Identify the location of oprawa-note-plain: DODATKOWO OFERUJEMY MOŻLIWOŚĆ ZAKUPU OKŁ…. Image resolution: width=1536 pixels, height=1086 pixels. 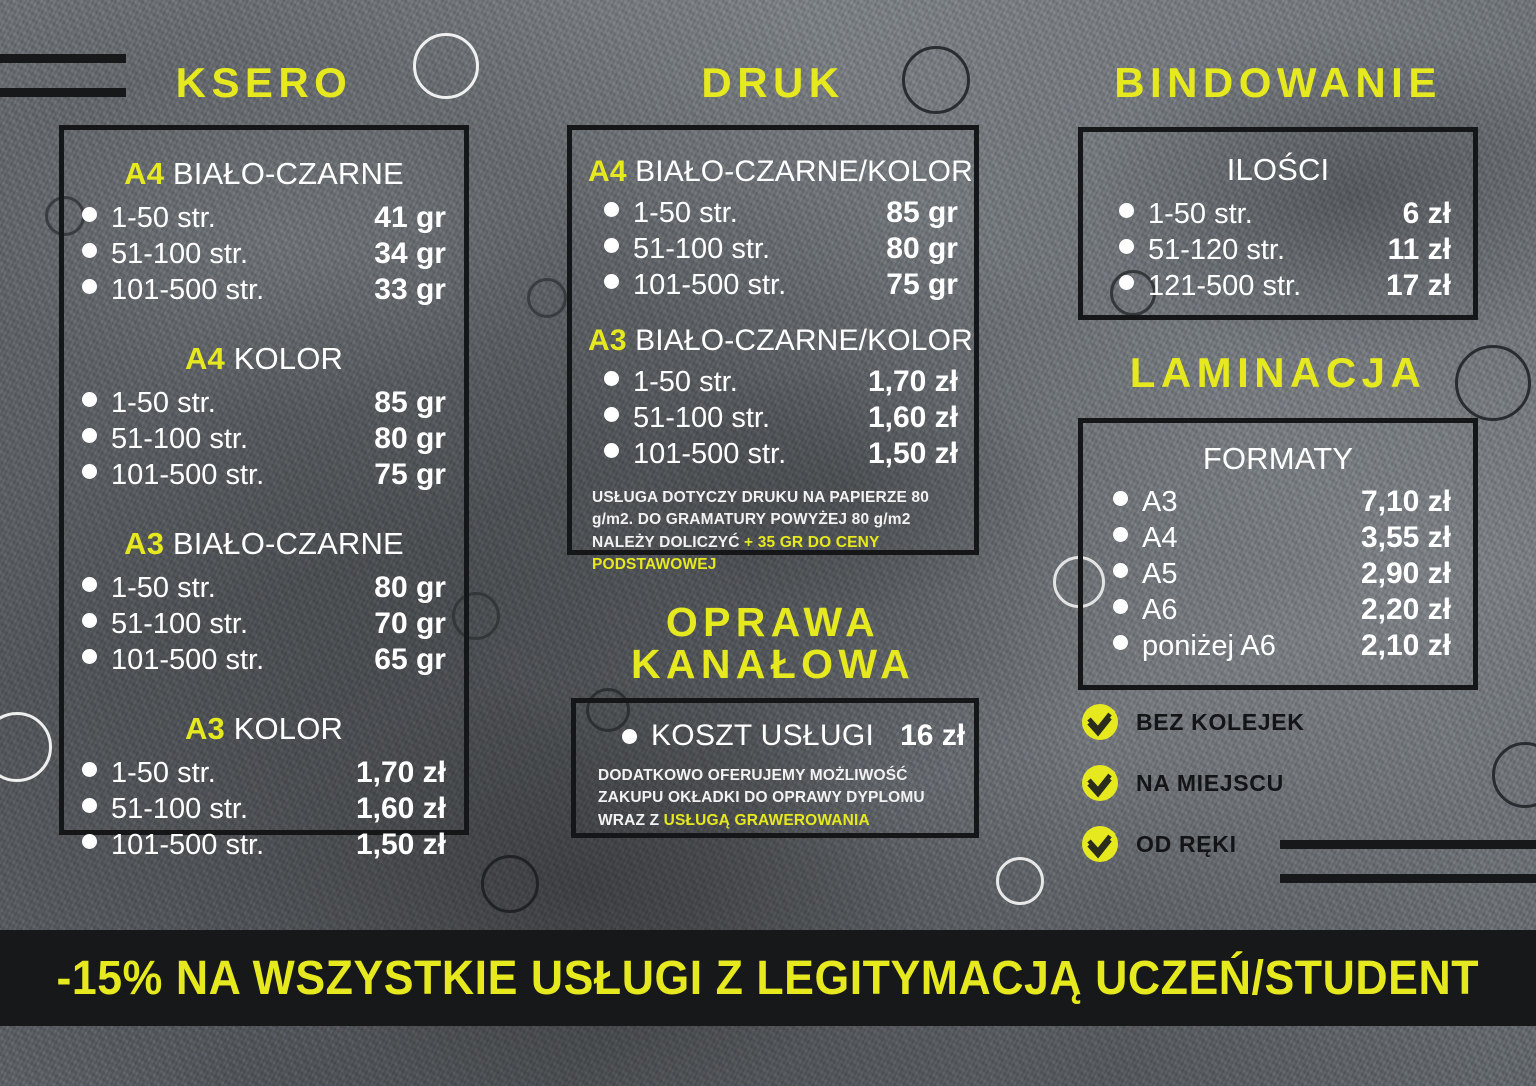
(761, 798).